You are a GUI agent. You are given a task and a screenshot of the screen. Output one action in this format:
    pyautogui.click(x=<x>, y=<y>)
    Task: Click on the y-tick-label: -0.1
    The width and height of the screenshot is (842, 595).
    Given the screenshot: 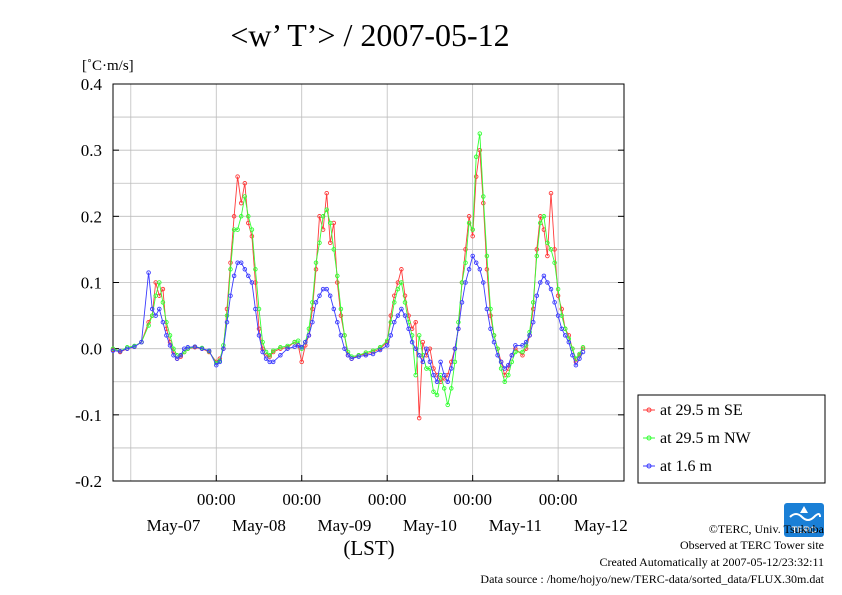 What is the action you would take?
    pyautogui.click(x=88, y=415)
    